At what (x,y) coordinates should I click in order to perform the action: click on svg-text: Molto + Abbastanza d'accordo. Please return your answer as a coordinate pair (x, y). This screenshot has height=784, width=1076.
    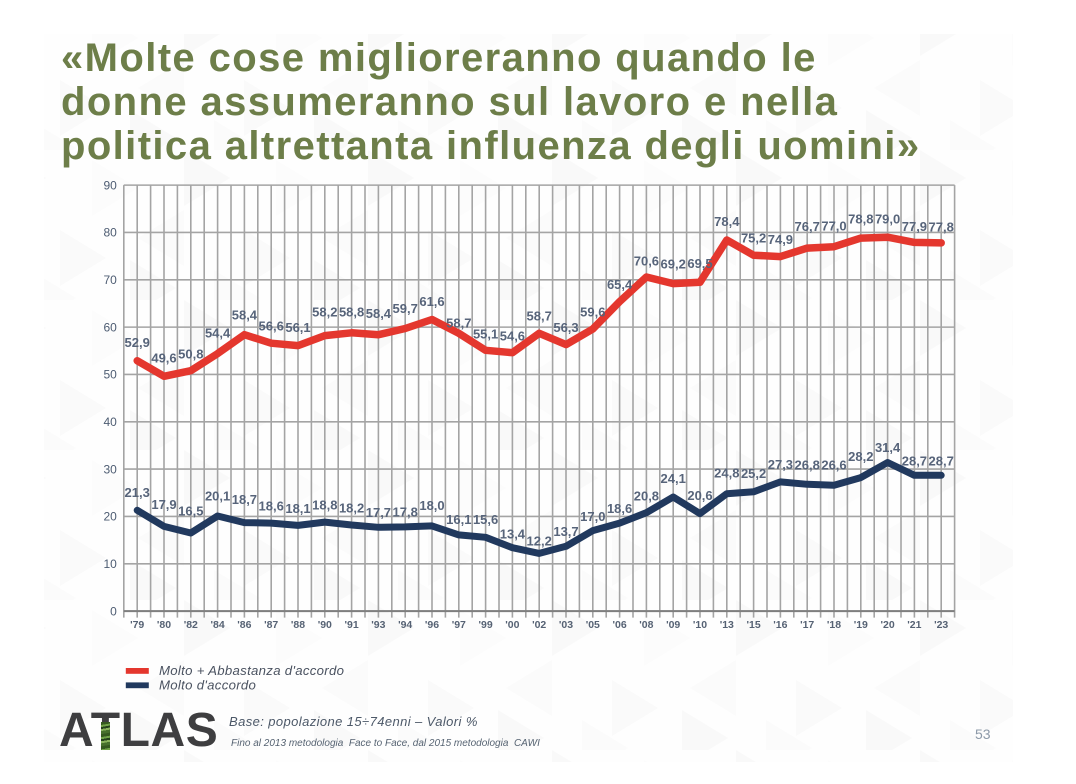
    Looking at the image, I should click on (251, 670).